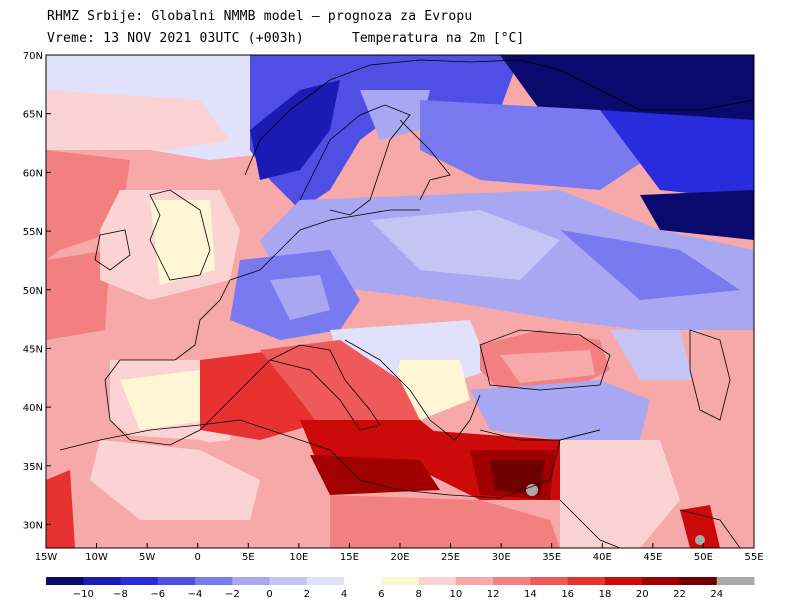  Describe the element at coordinates (147, 557) in the screenshot. I see `lon-label: 5W` at that location.